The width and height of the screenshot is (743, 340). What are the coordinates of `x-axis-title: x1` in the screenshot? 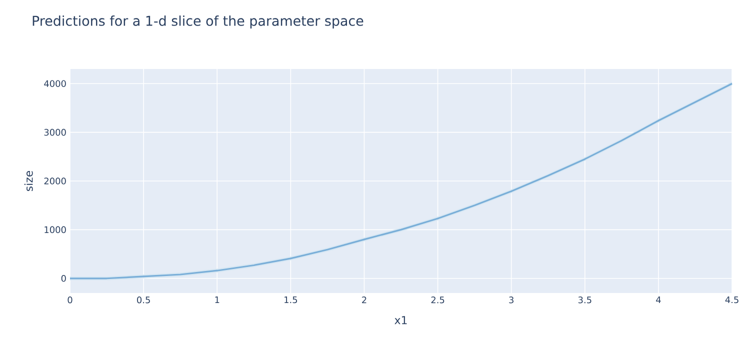 It's located at (400, 320).